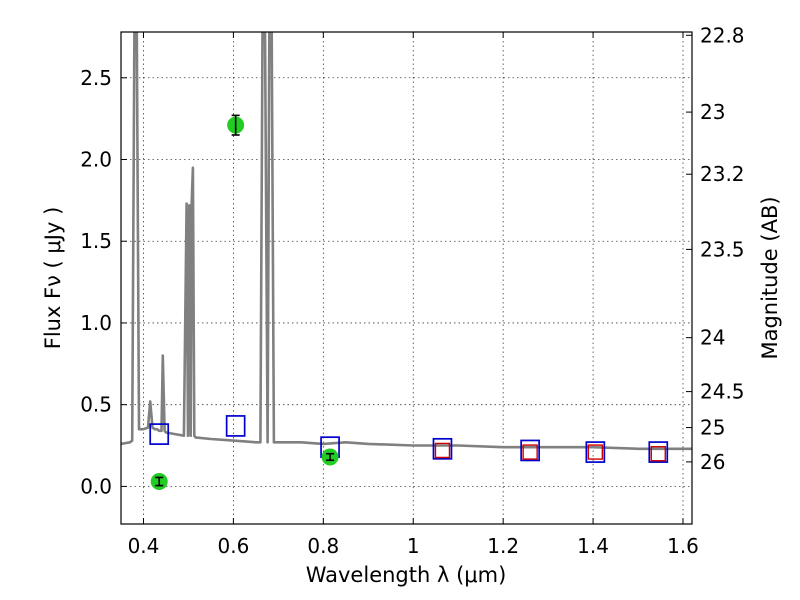  I want to click on y-tick-label: 0.5, so click(96, 405).